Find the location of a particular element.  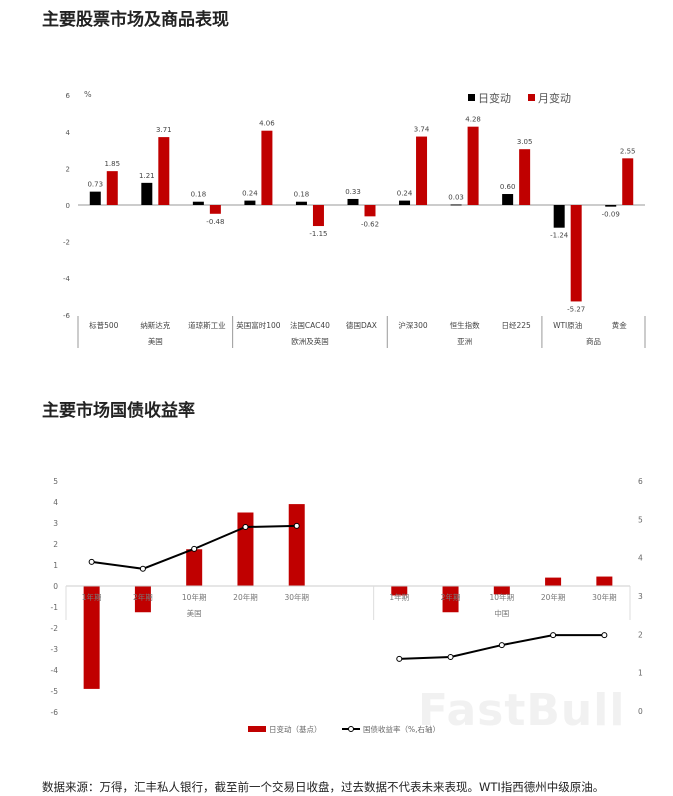

legend-label: 国债收益率（%,右轴） is located at coordinates (401, 729).